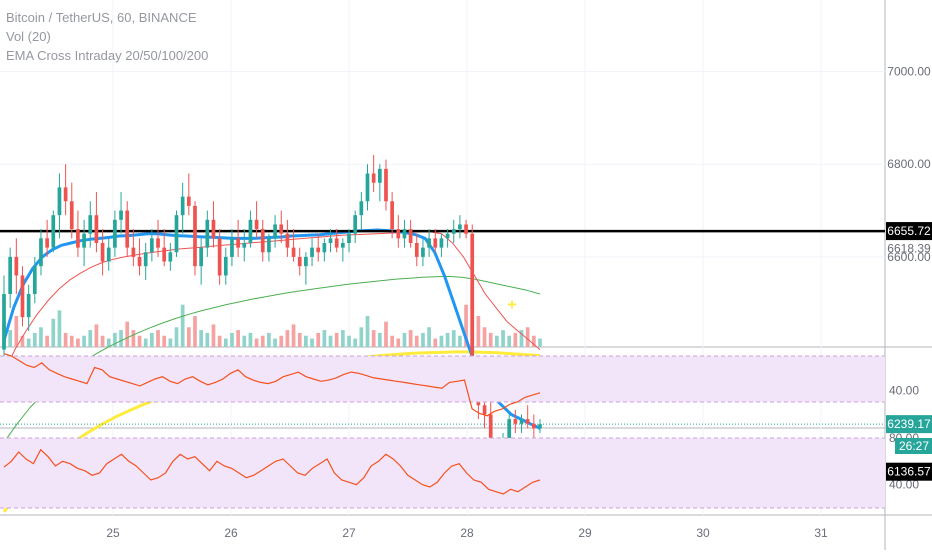 The image size is (932, 555). I want to click on ema-indicator-label: EMA Cross Intraday 20/50/100/200, so click(107, 55).